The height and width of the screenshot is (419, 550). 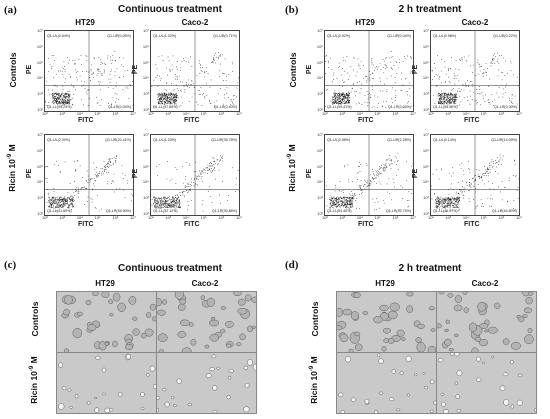 I want to click on row-label-ricin-a: Ricin 10-9 M, so click(x=12, y=168).